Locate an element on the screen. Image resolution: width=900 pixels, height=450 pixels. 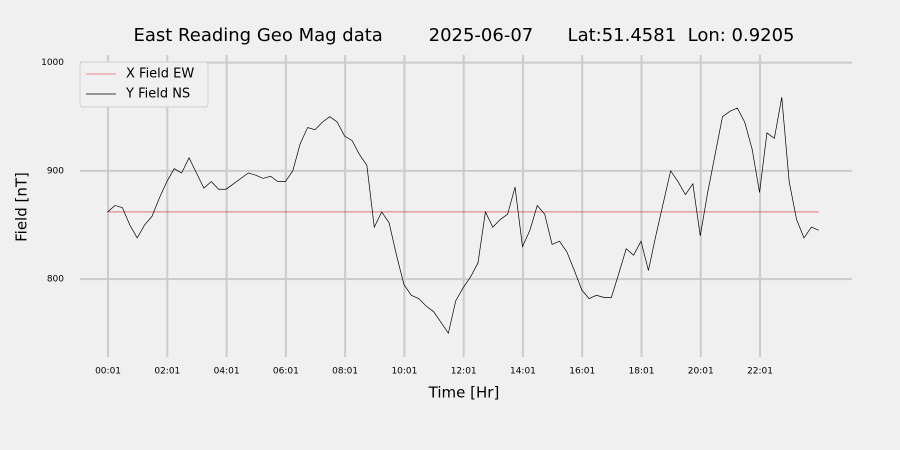
x-tick-label: 06:01 is located at coordinates (286, 372).